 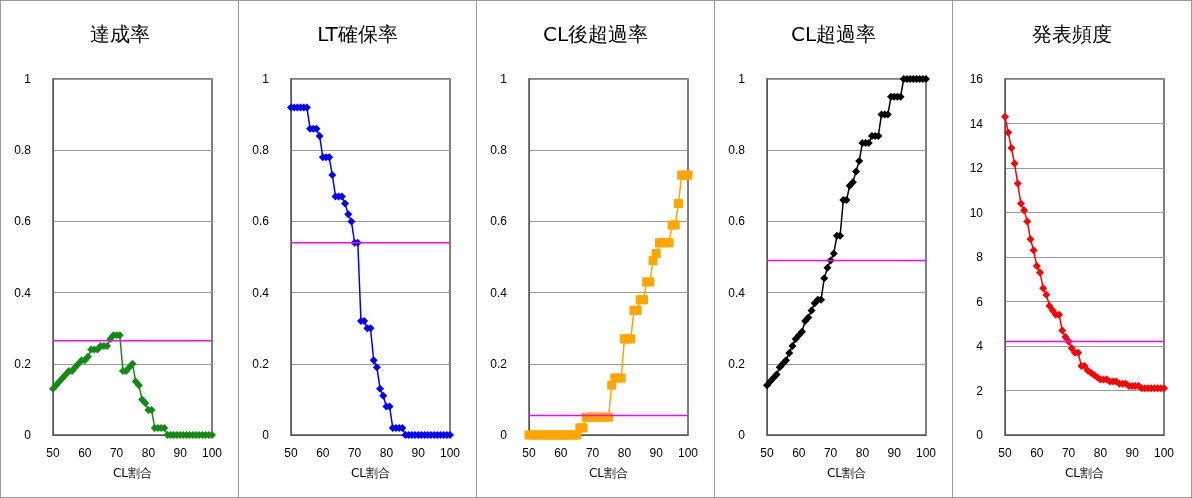 I want to click on y-tick-label: 2, so click(x=980, y=390).